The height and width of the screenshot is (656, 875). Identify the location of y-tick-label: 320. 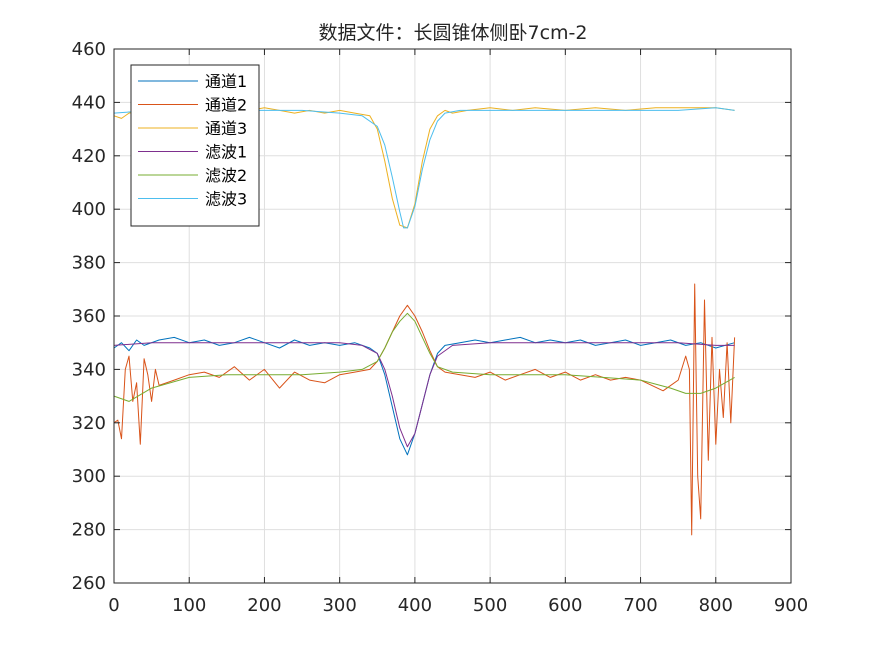
(89, 423).